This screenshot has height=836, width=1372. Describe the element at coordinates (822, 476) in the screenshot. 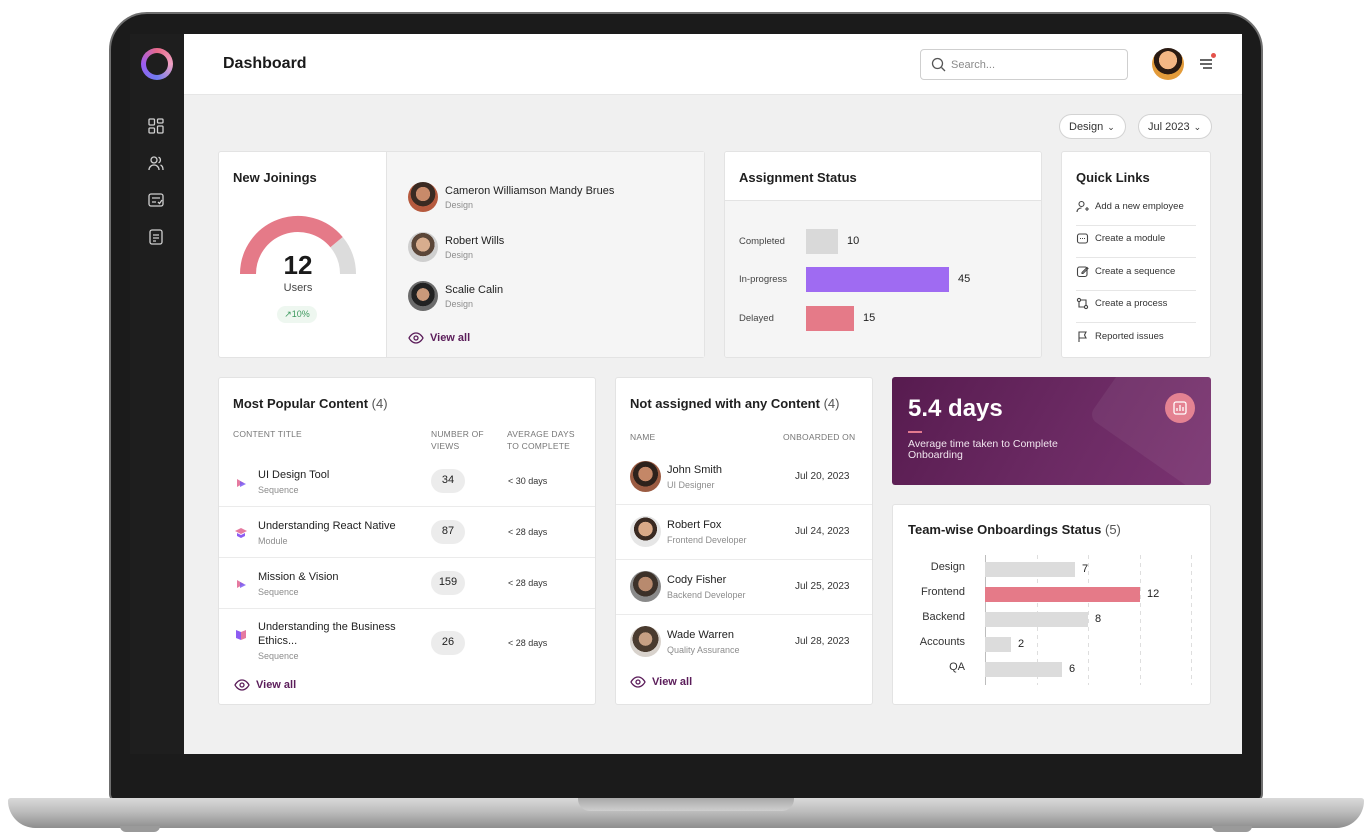

I see `onboarded-date: Jul 20, 2023` at that location.